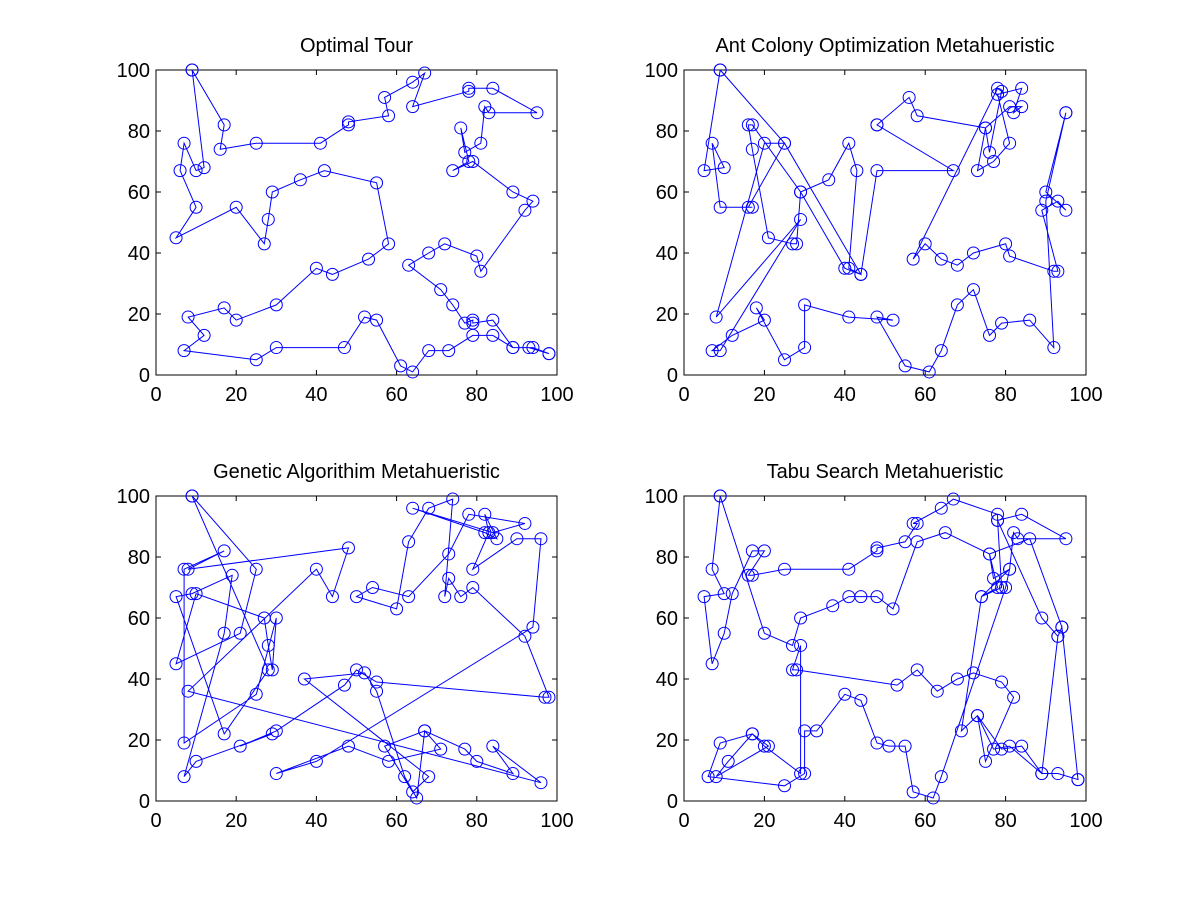 The height and width of the screenshot is (900, 1200). Describe the element at coordinates (683, 821) in the screenshot. I see `x-tick-label: 0` at that location.